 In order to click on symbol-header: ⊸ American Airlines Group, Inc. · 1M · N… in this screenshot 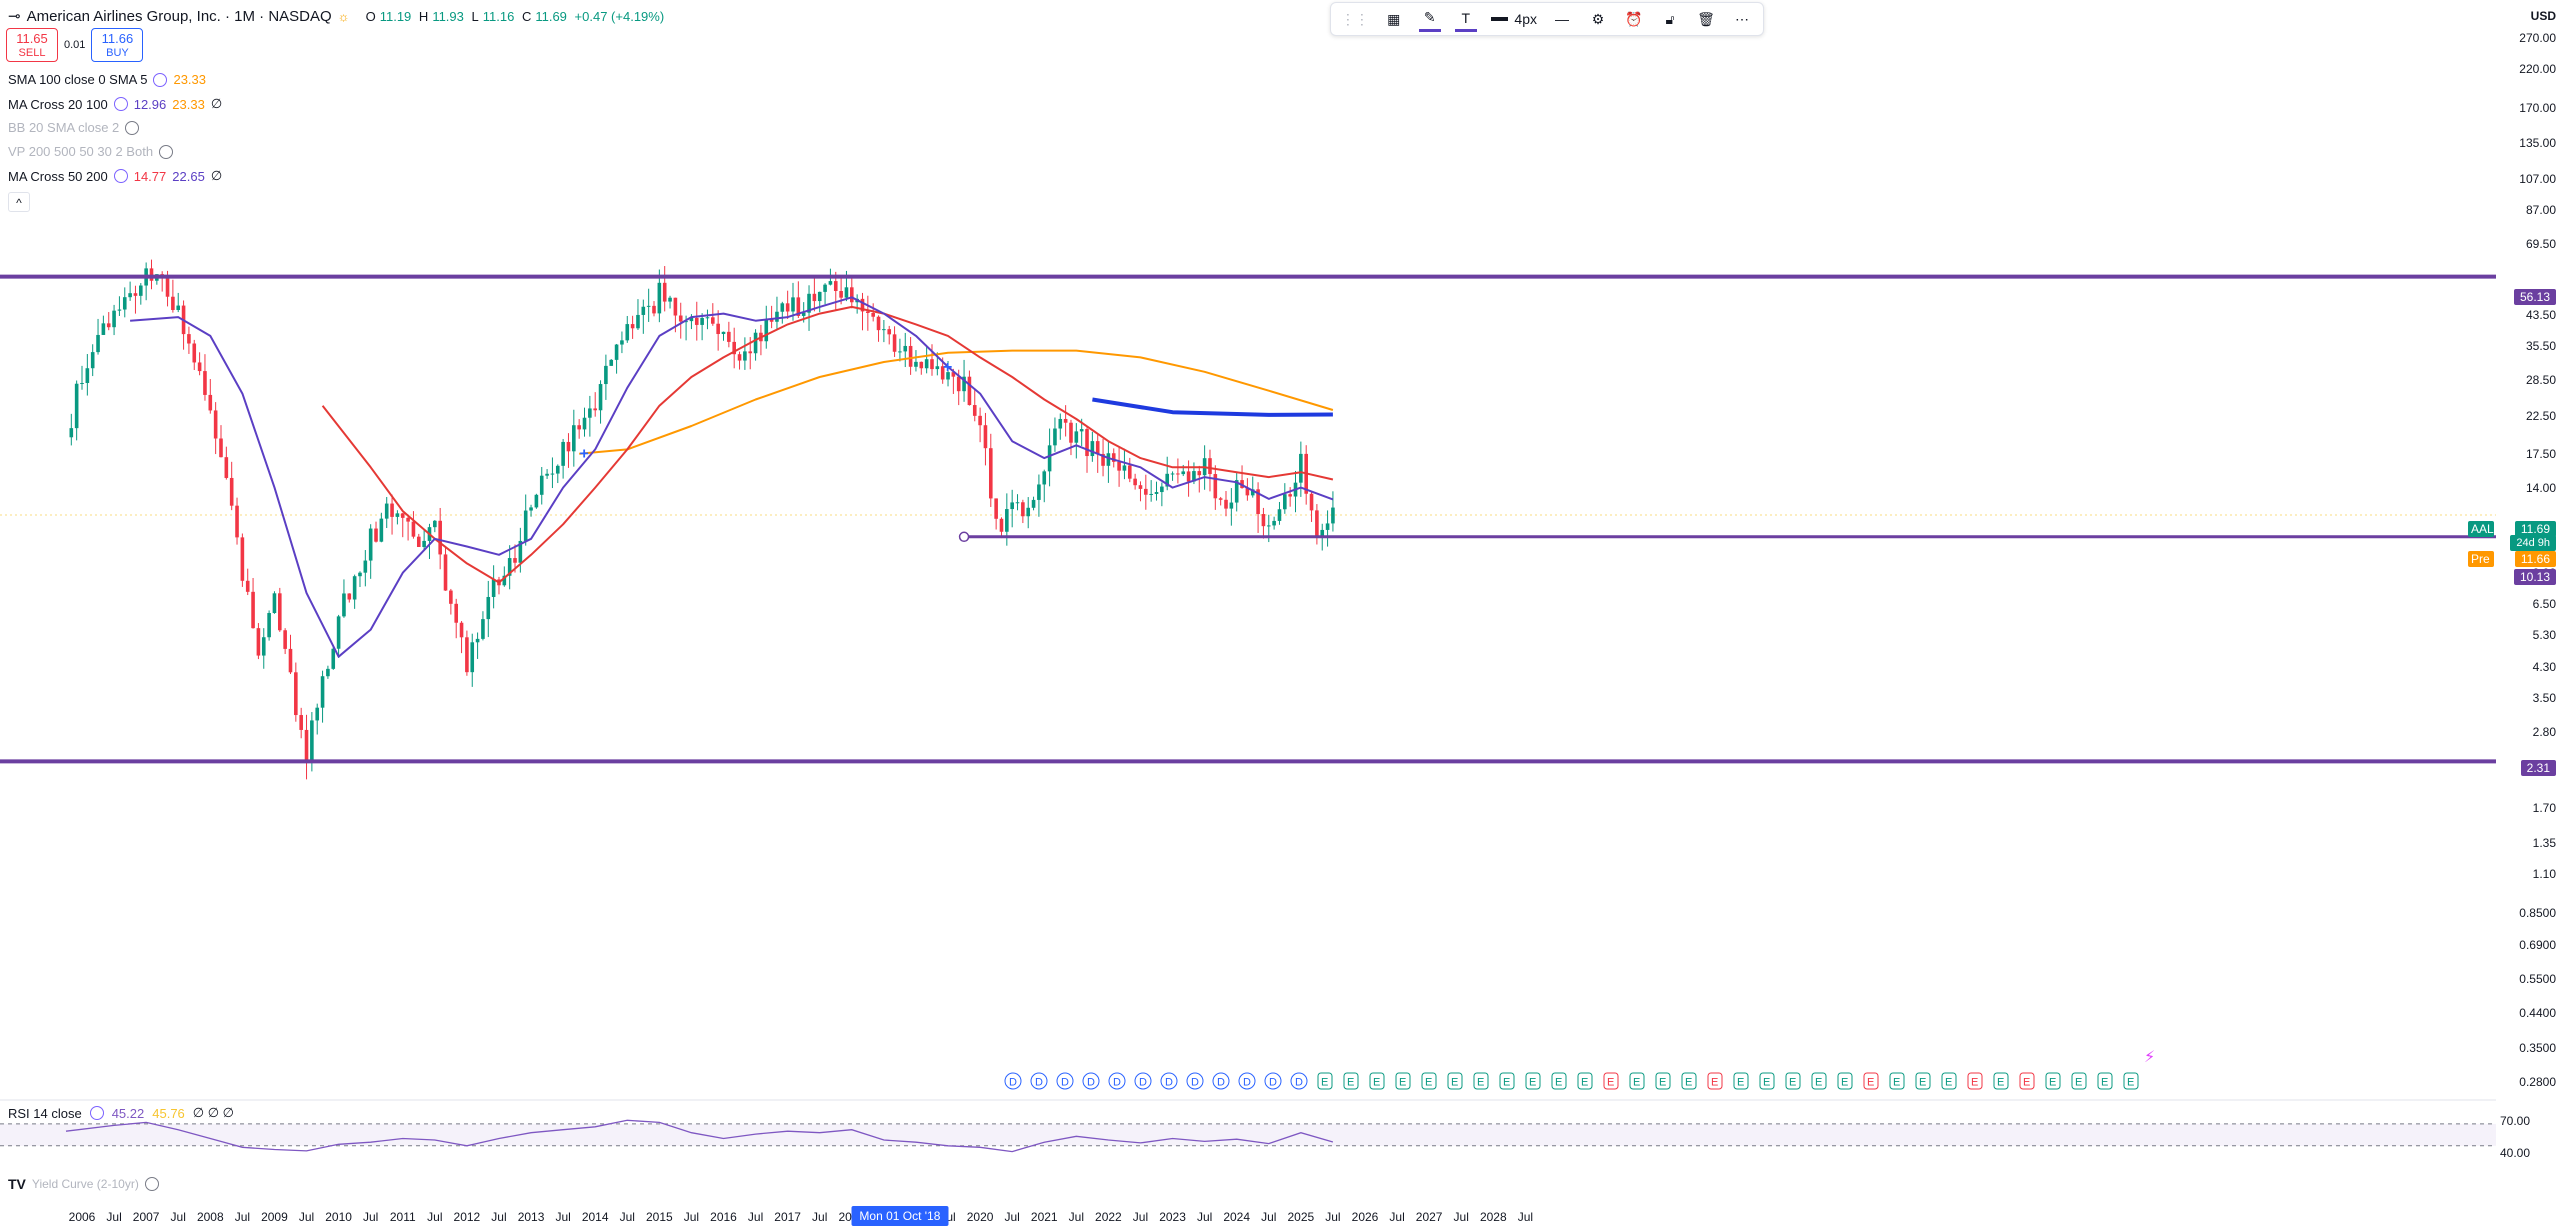, I will do `click(338, 16)`.